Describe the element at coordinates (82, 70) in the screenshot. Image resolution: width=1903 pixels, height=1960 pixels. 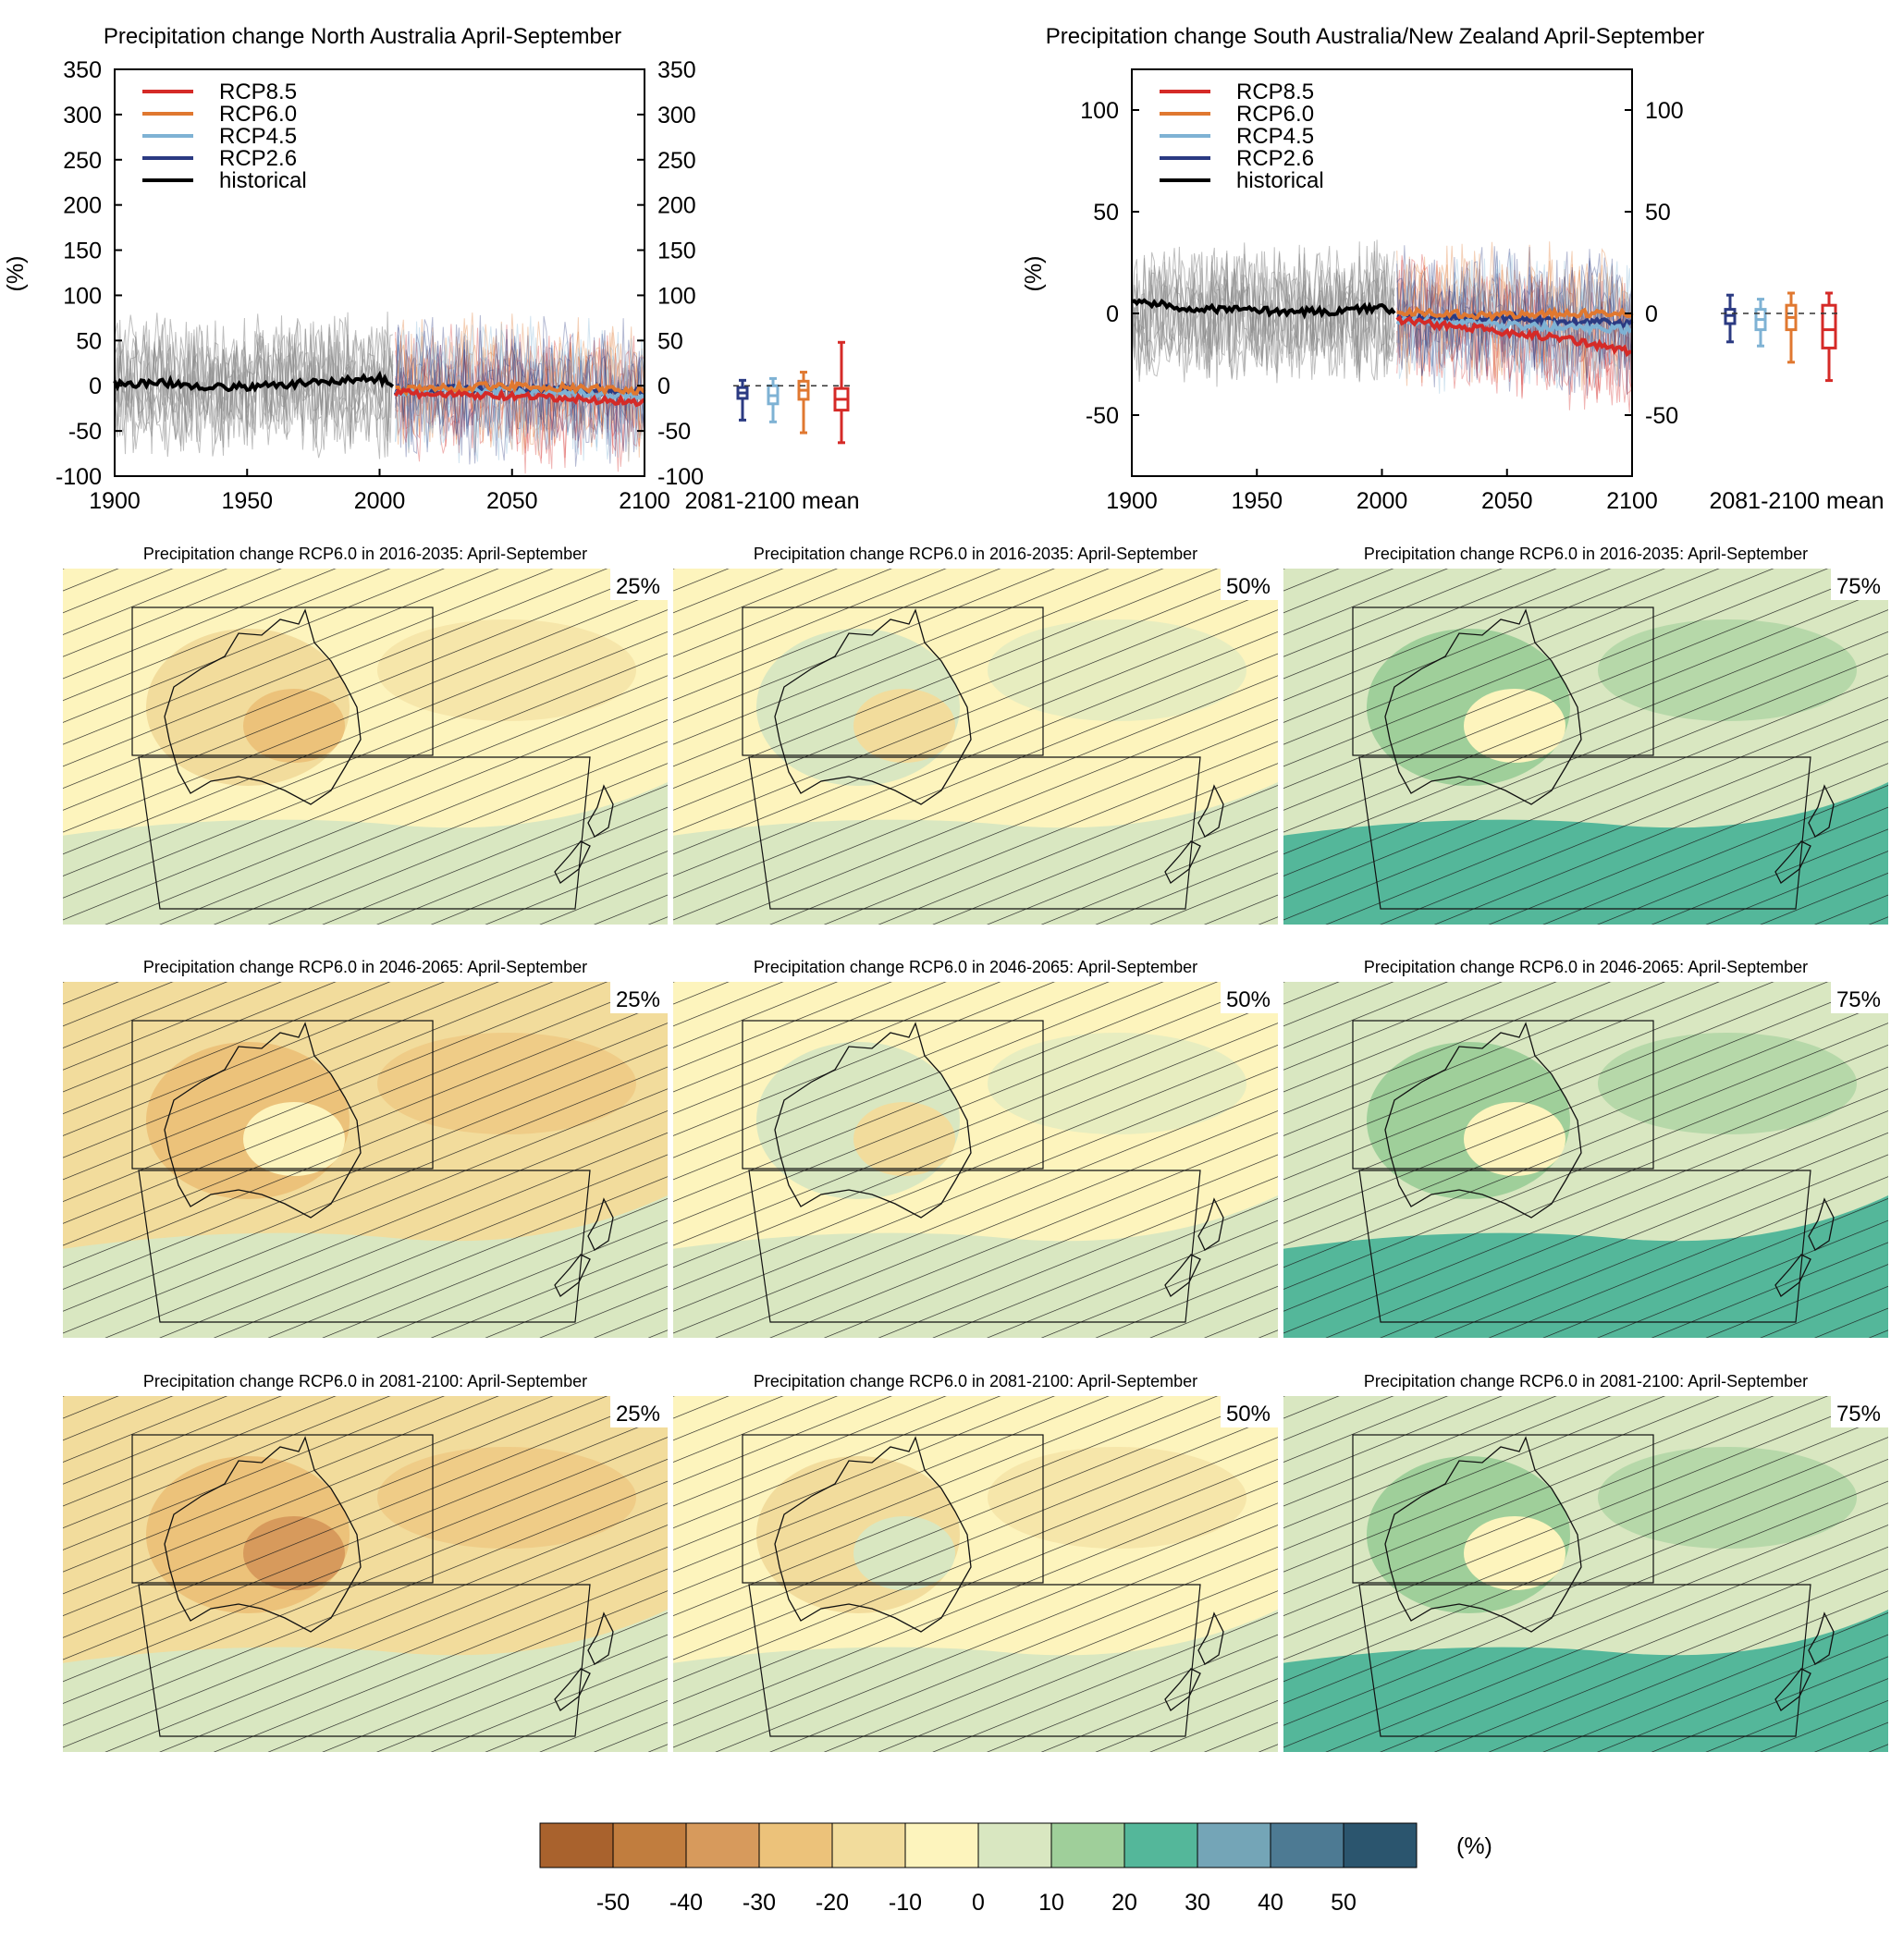
I see `y-tick-label-left: 350` at that location.